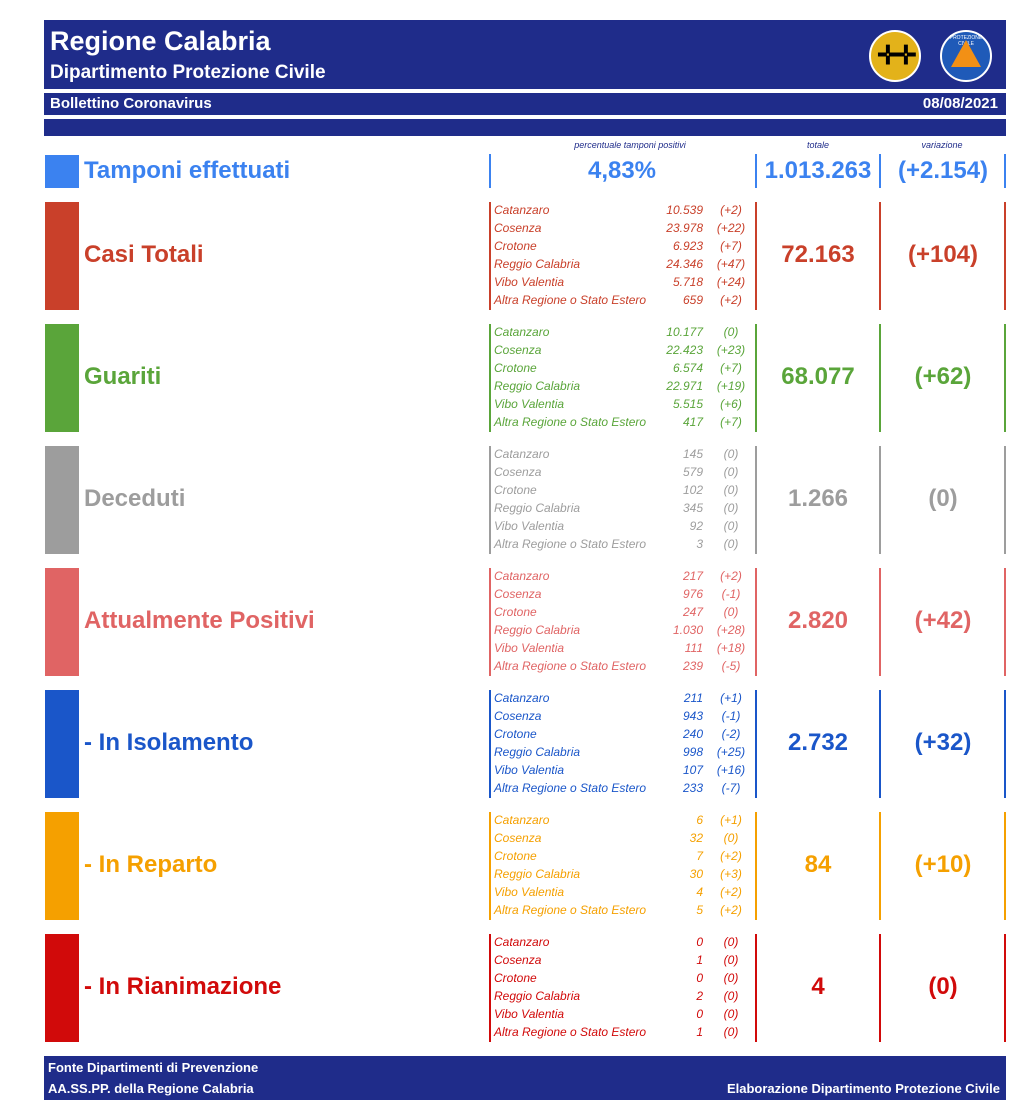 Image resolution: width=1024 pixels, height=1106 pixels. I want to click on section-change: (+62), so click(943, 376).